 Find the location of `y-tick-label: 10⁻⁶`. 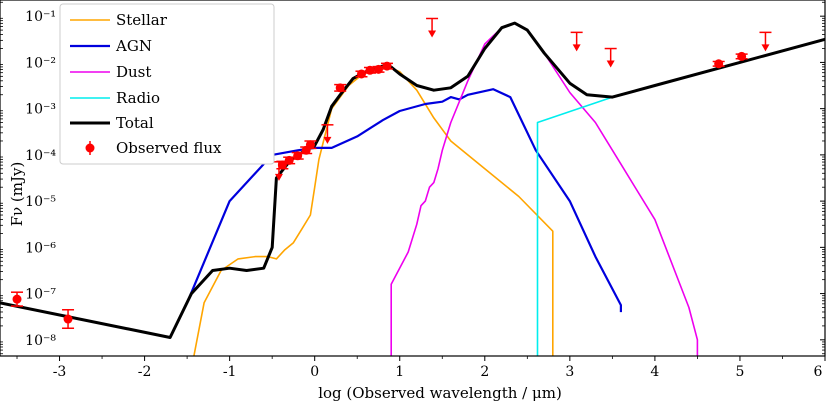

y-tick-label: 10⁻⁶ is located at coordinates (40, 248).